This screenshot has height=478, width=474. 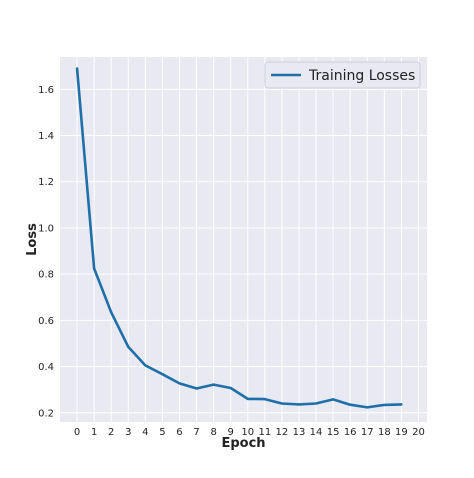 What do you see at coordinates (333, 432) in the screenshot?
I see `x-tick-label: 15` at bounding box center [333, 432].